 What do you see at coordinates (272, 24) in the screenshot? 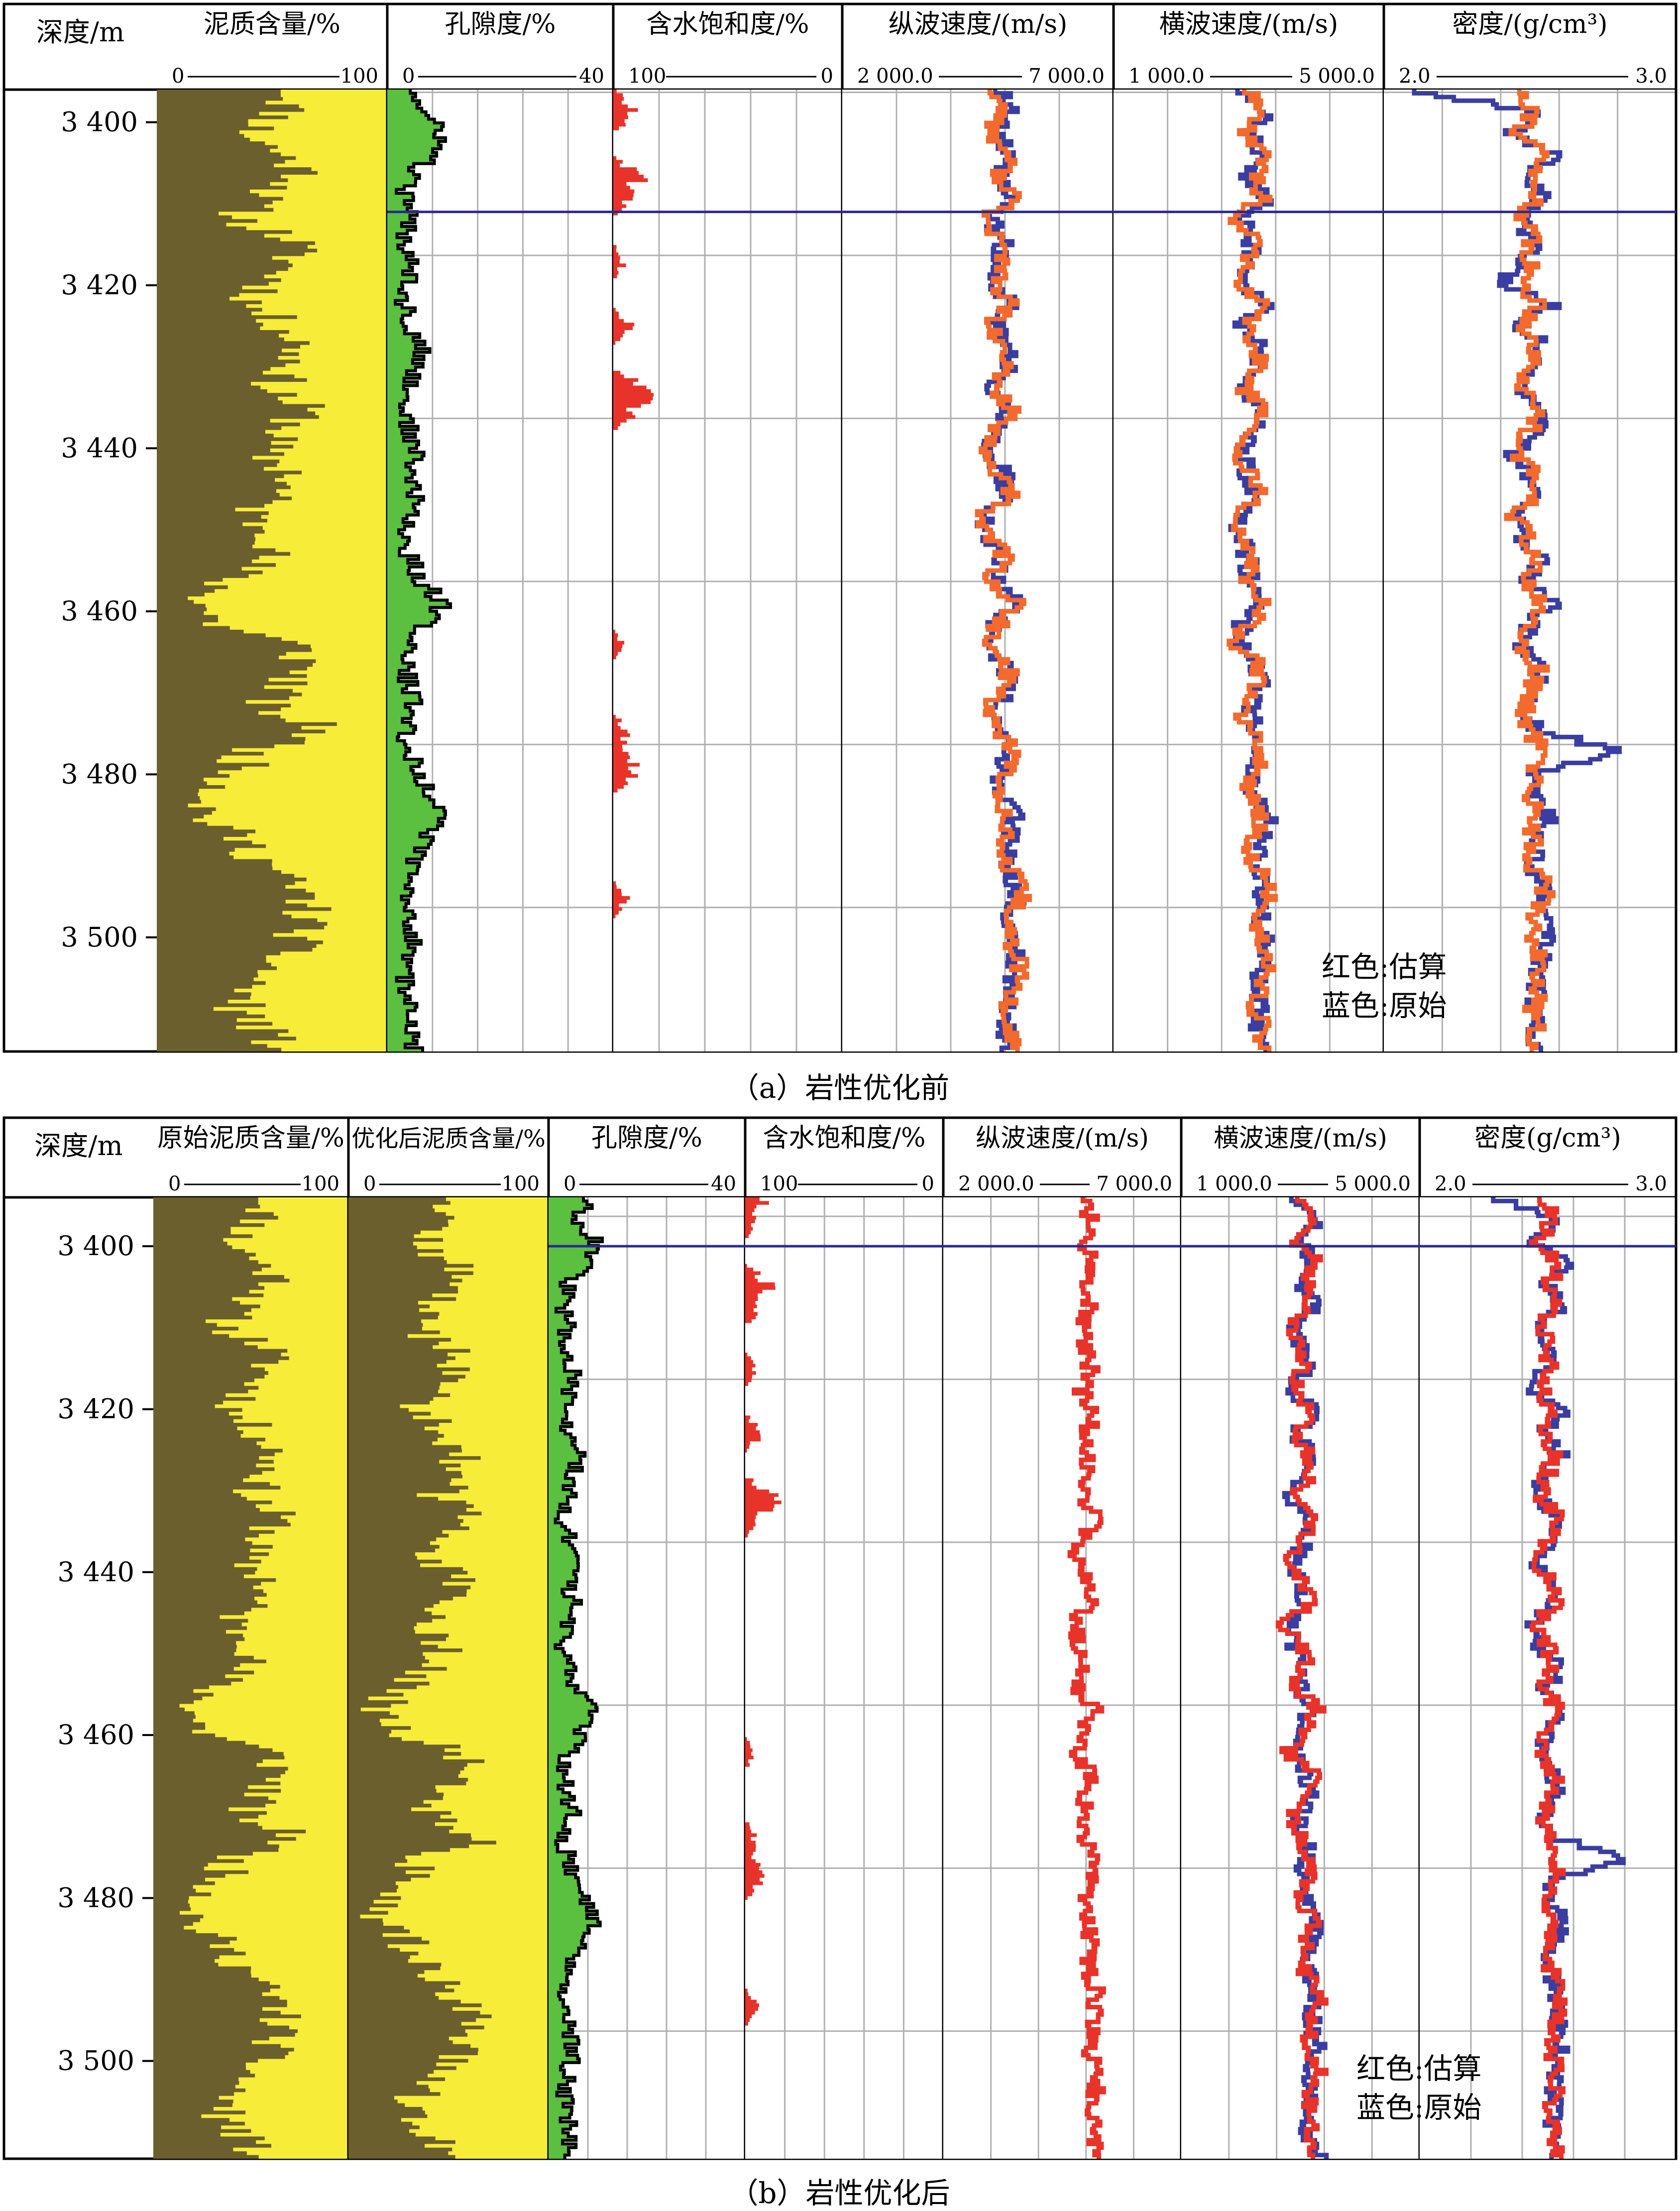
I see `track-title: 泥质含量/%` at bounding box center [272, 24].